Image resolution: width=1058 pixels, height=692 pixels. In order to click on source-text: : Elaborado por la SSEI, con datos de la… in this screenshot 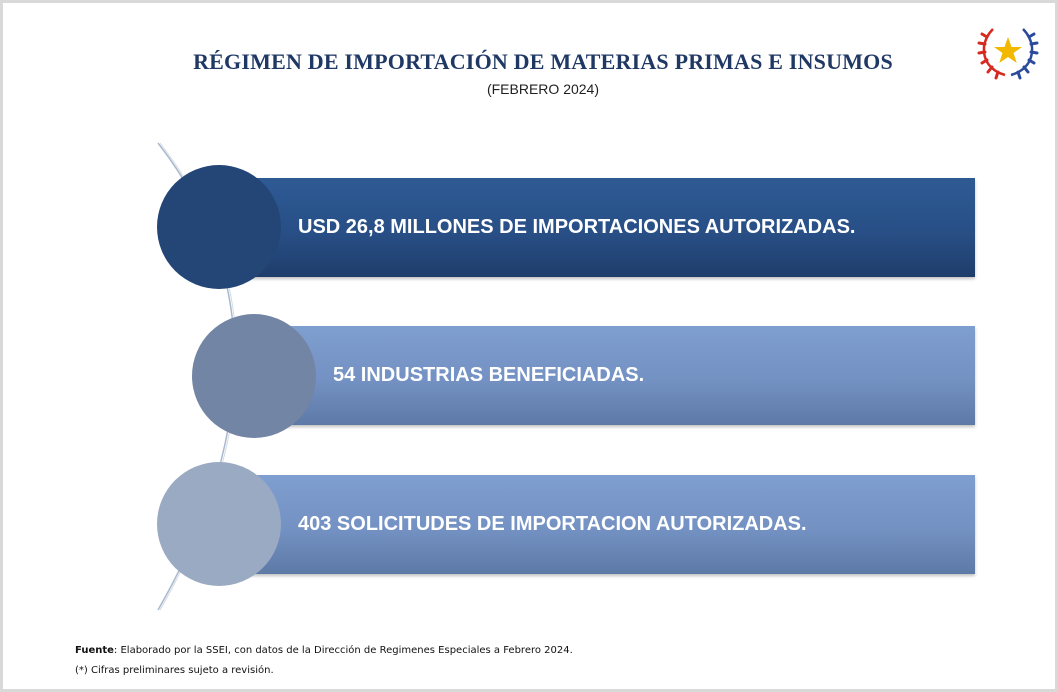, I will do `click(343, 650)`.